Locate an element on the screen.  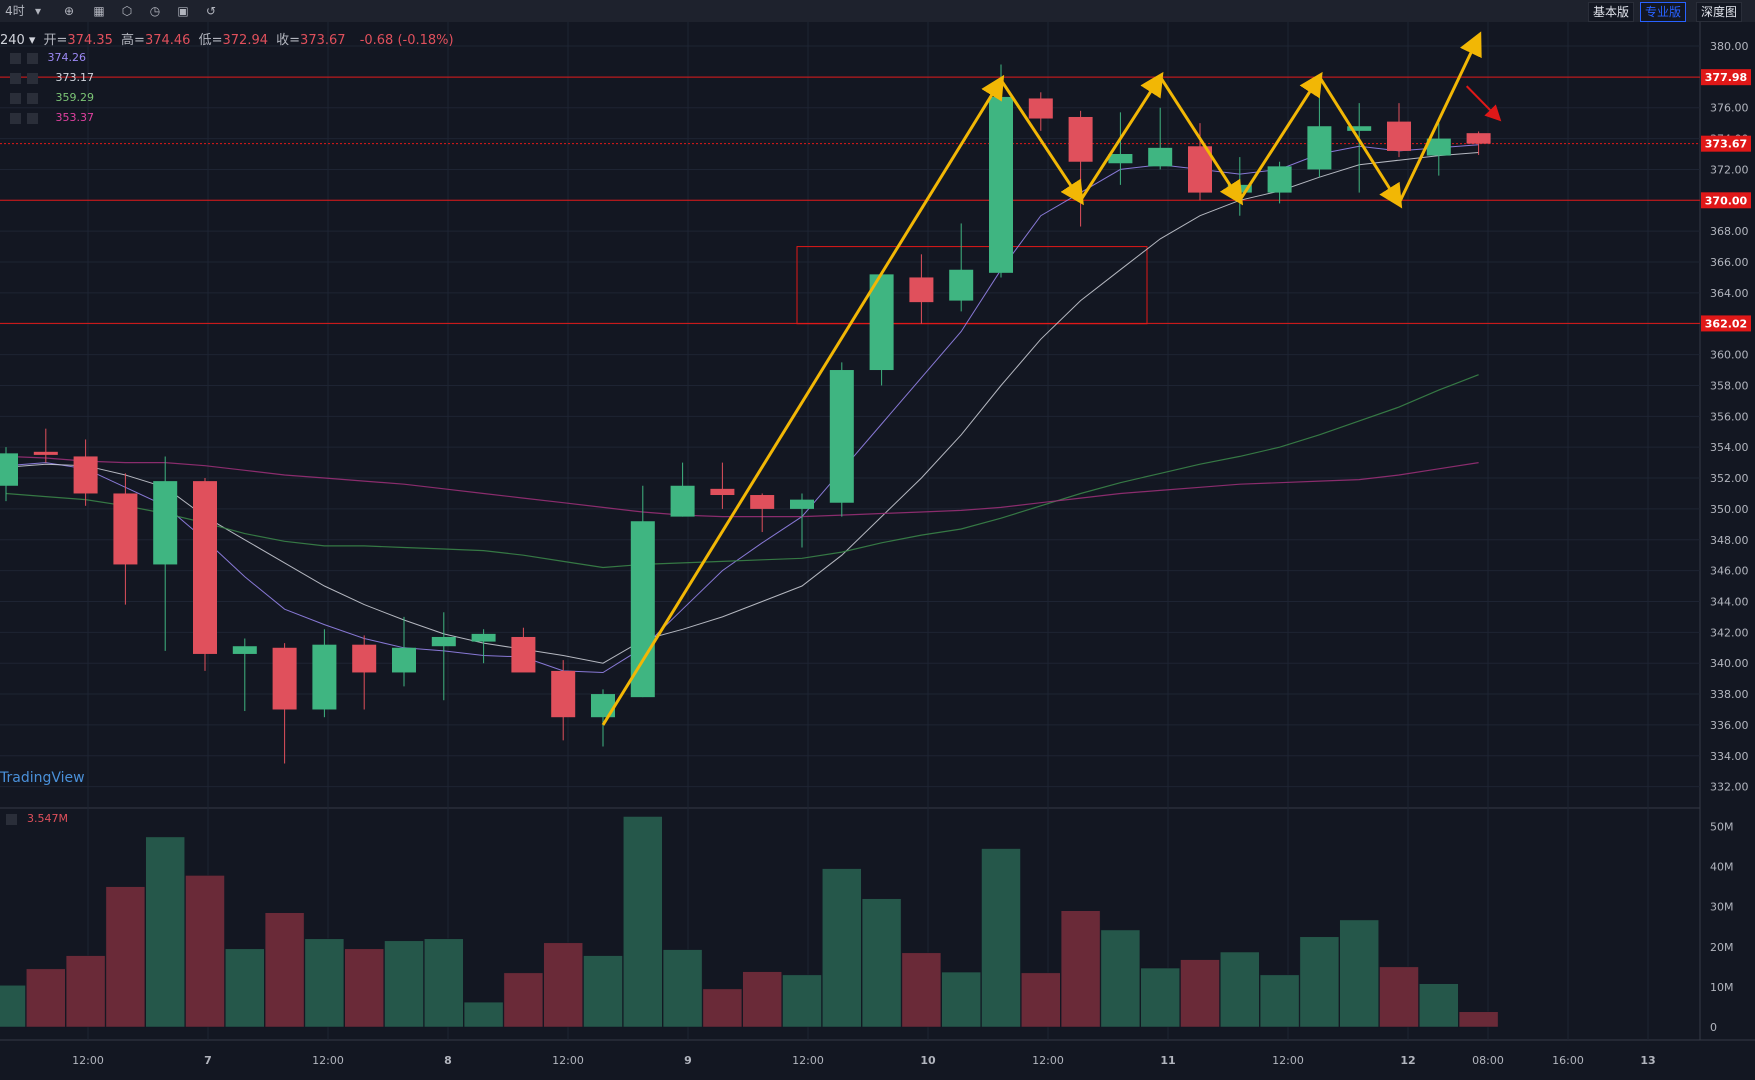
volume-tick-label: 30M is located at coordinates (1722, 907).